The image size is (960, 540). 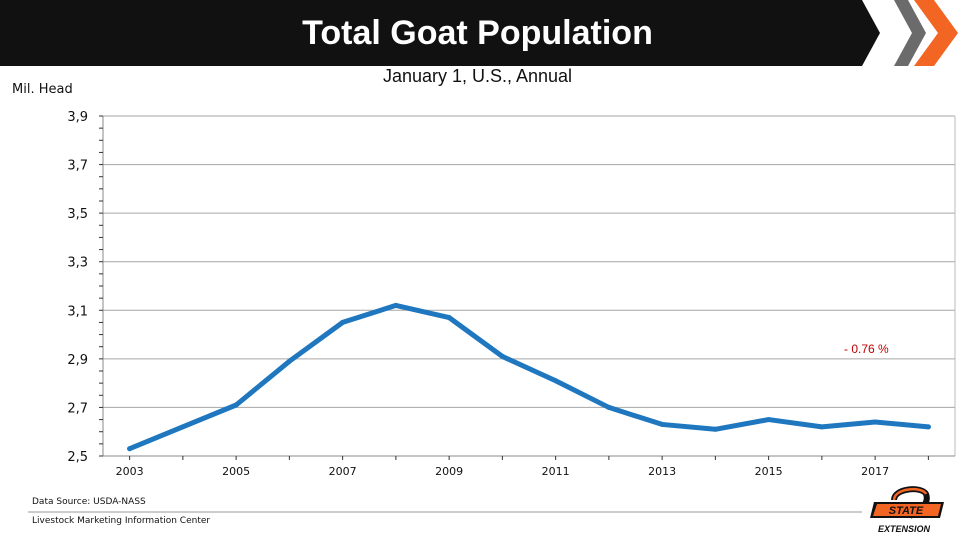 I want to click on logo-text-state: STATE, so click(x=906, y=511).